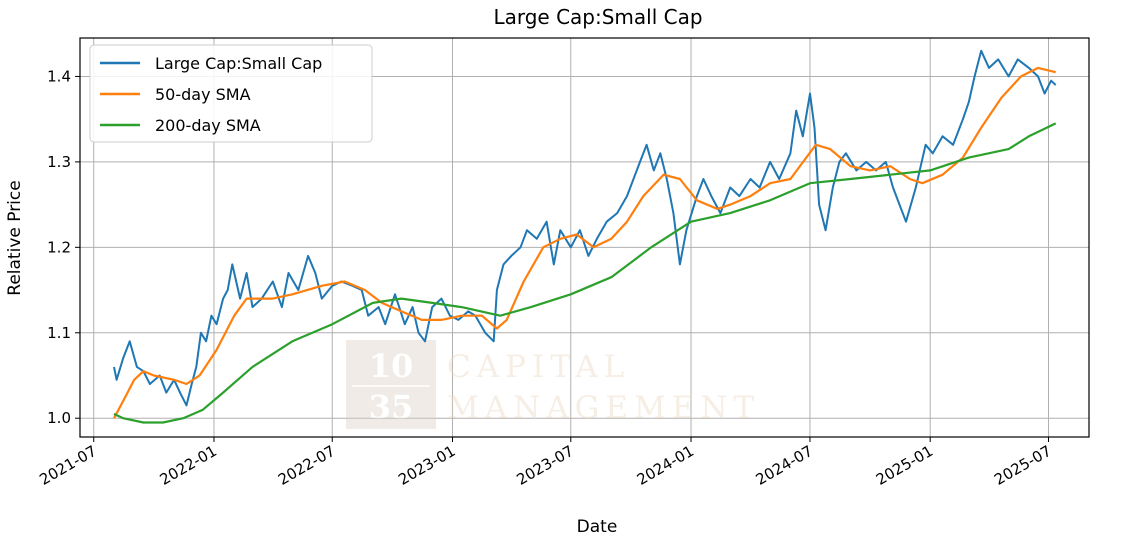  I want to click on watermark-box, so click(391, 384).